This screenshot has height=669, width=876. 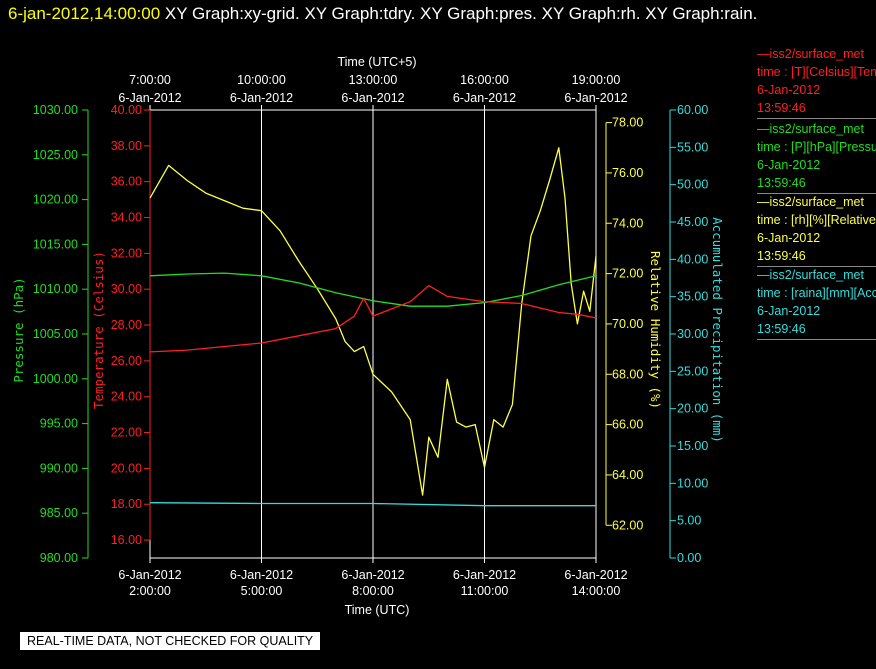 I want to click on series-line-precip, so click(x=372, y=504).